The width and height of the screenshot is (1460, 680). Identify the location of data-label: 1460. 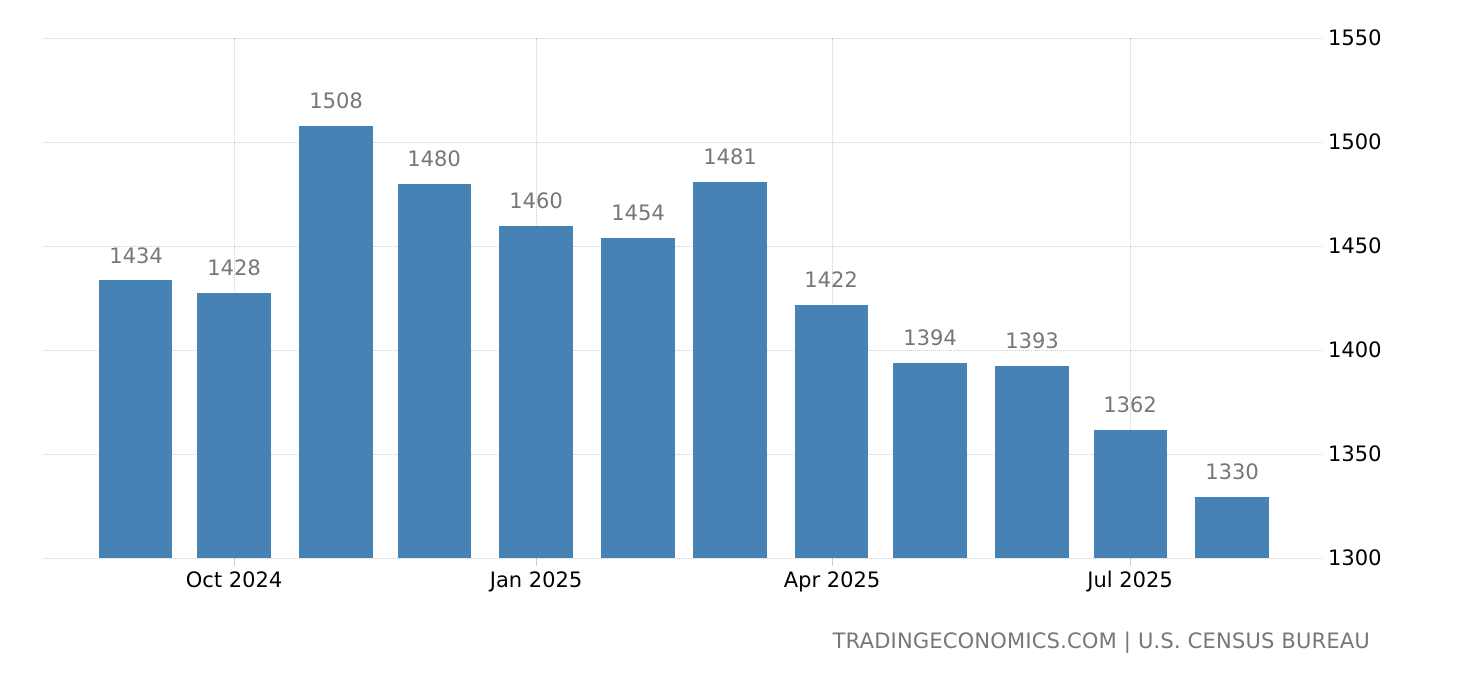
(536, 201).